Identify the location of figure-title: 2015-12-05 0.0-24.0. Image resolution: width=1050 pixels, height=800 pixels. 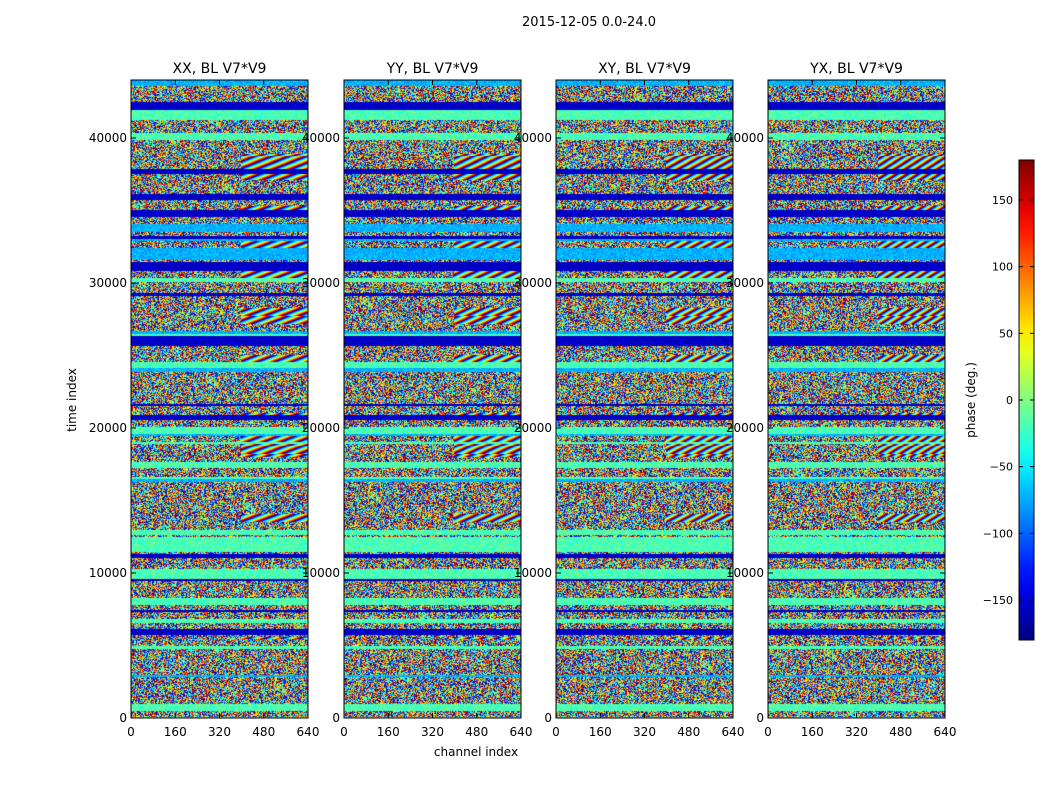
(589, 22).